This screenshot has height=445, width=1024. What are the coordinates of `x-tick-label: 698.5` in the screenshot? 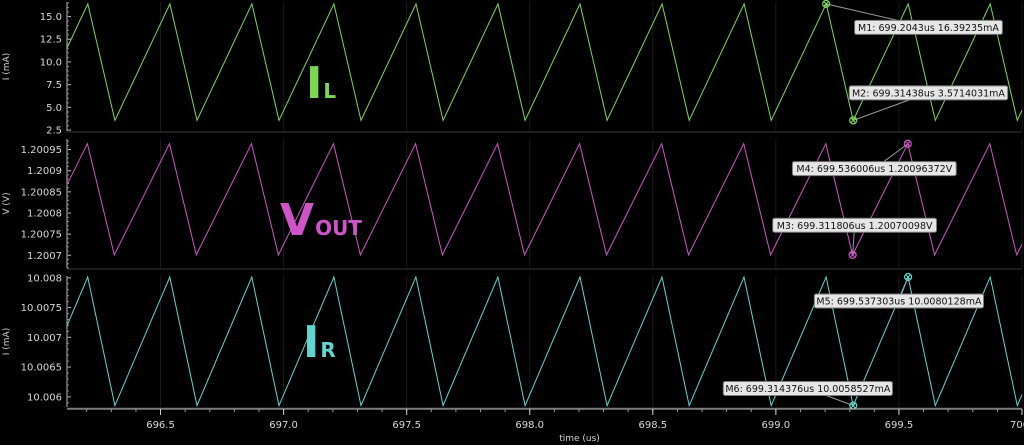 It's located at (652, 425).